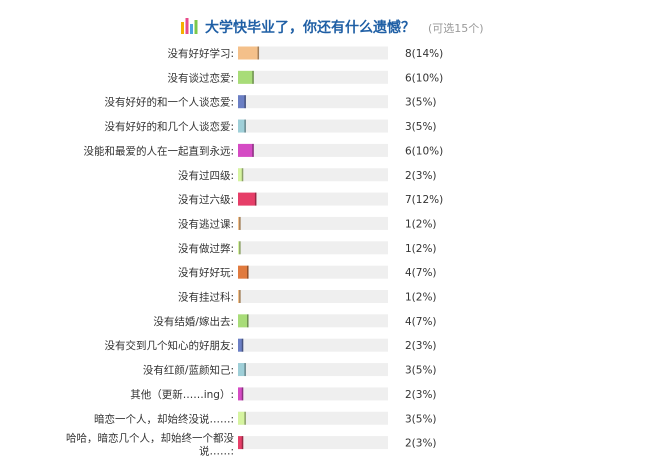 The height and width of the screenshot is (475, 650). Describe the element at coordinates (206, 248) in the screenshot. I see `category-label: 没有做过弊:` at that location.